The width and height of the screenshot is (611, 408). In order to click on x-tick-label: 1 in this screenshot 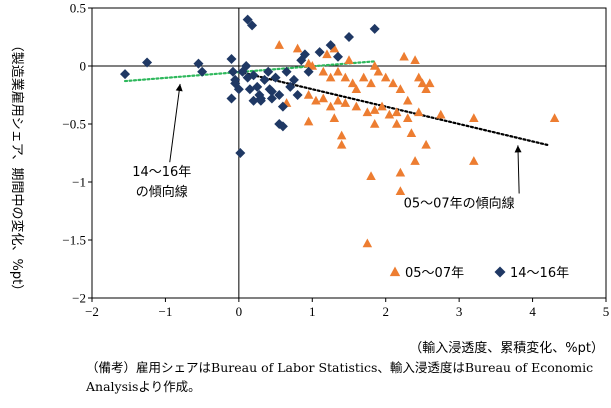, I will do `click(312, 311)`.